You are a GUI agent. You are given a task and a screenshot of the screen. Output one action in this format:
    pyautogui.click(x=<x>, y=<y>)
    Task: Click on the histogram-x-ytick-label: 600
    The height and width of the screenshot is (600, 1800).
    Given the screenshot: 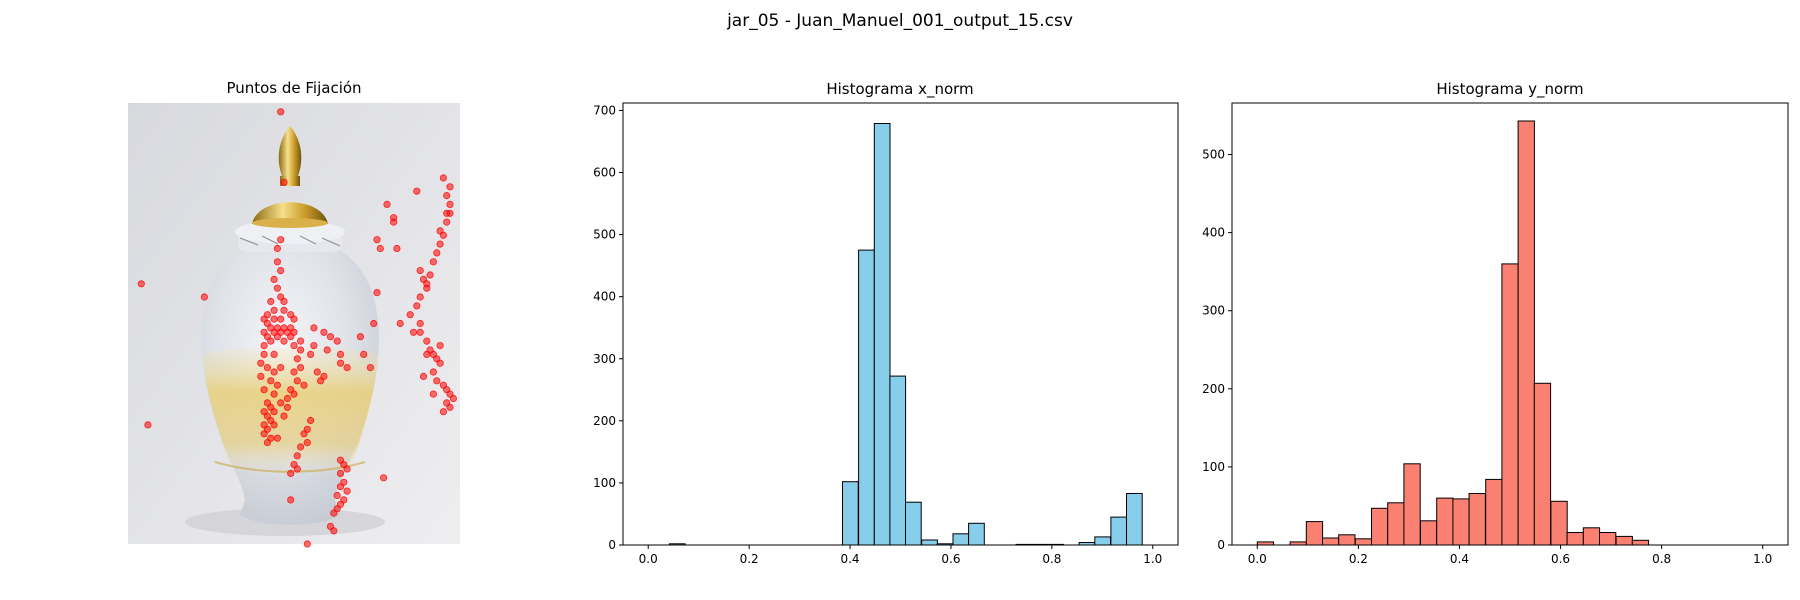 What is the action you would take?
    pyautogui.click(x=604, y=173)
    